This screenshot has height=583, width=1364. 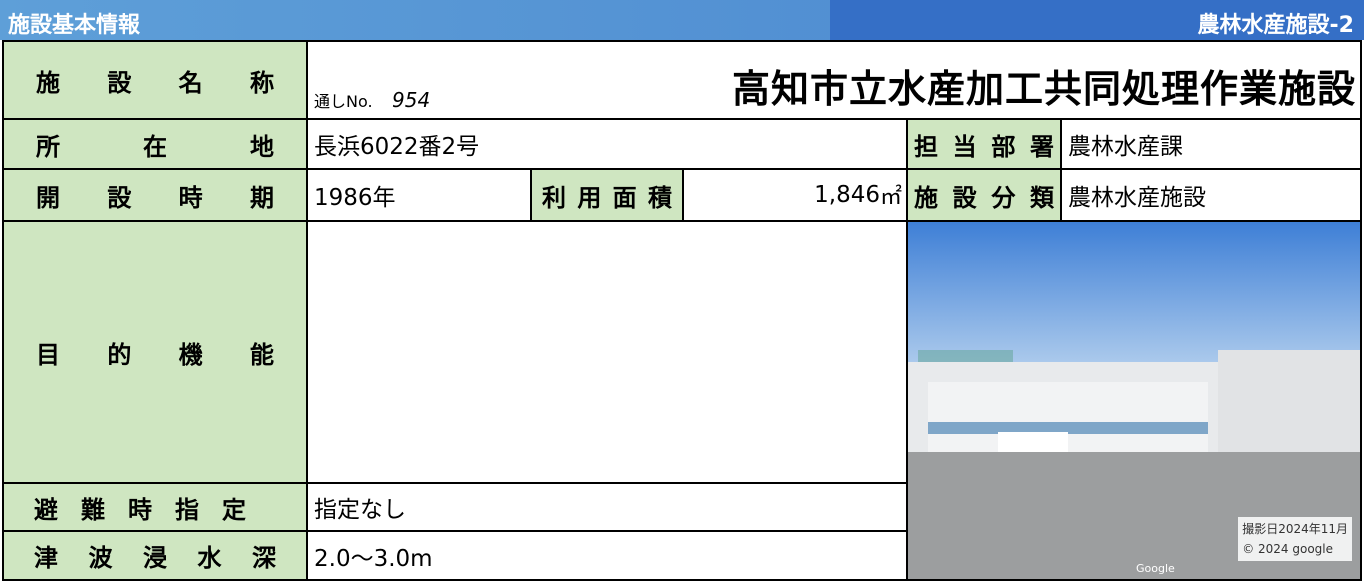 What do you see at coordinates (190, 82) in the screenshot?
I see `label-char: 名` at bounding box center [190, 82].